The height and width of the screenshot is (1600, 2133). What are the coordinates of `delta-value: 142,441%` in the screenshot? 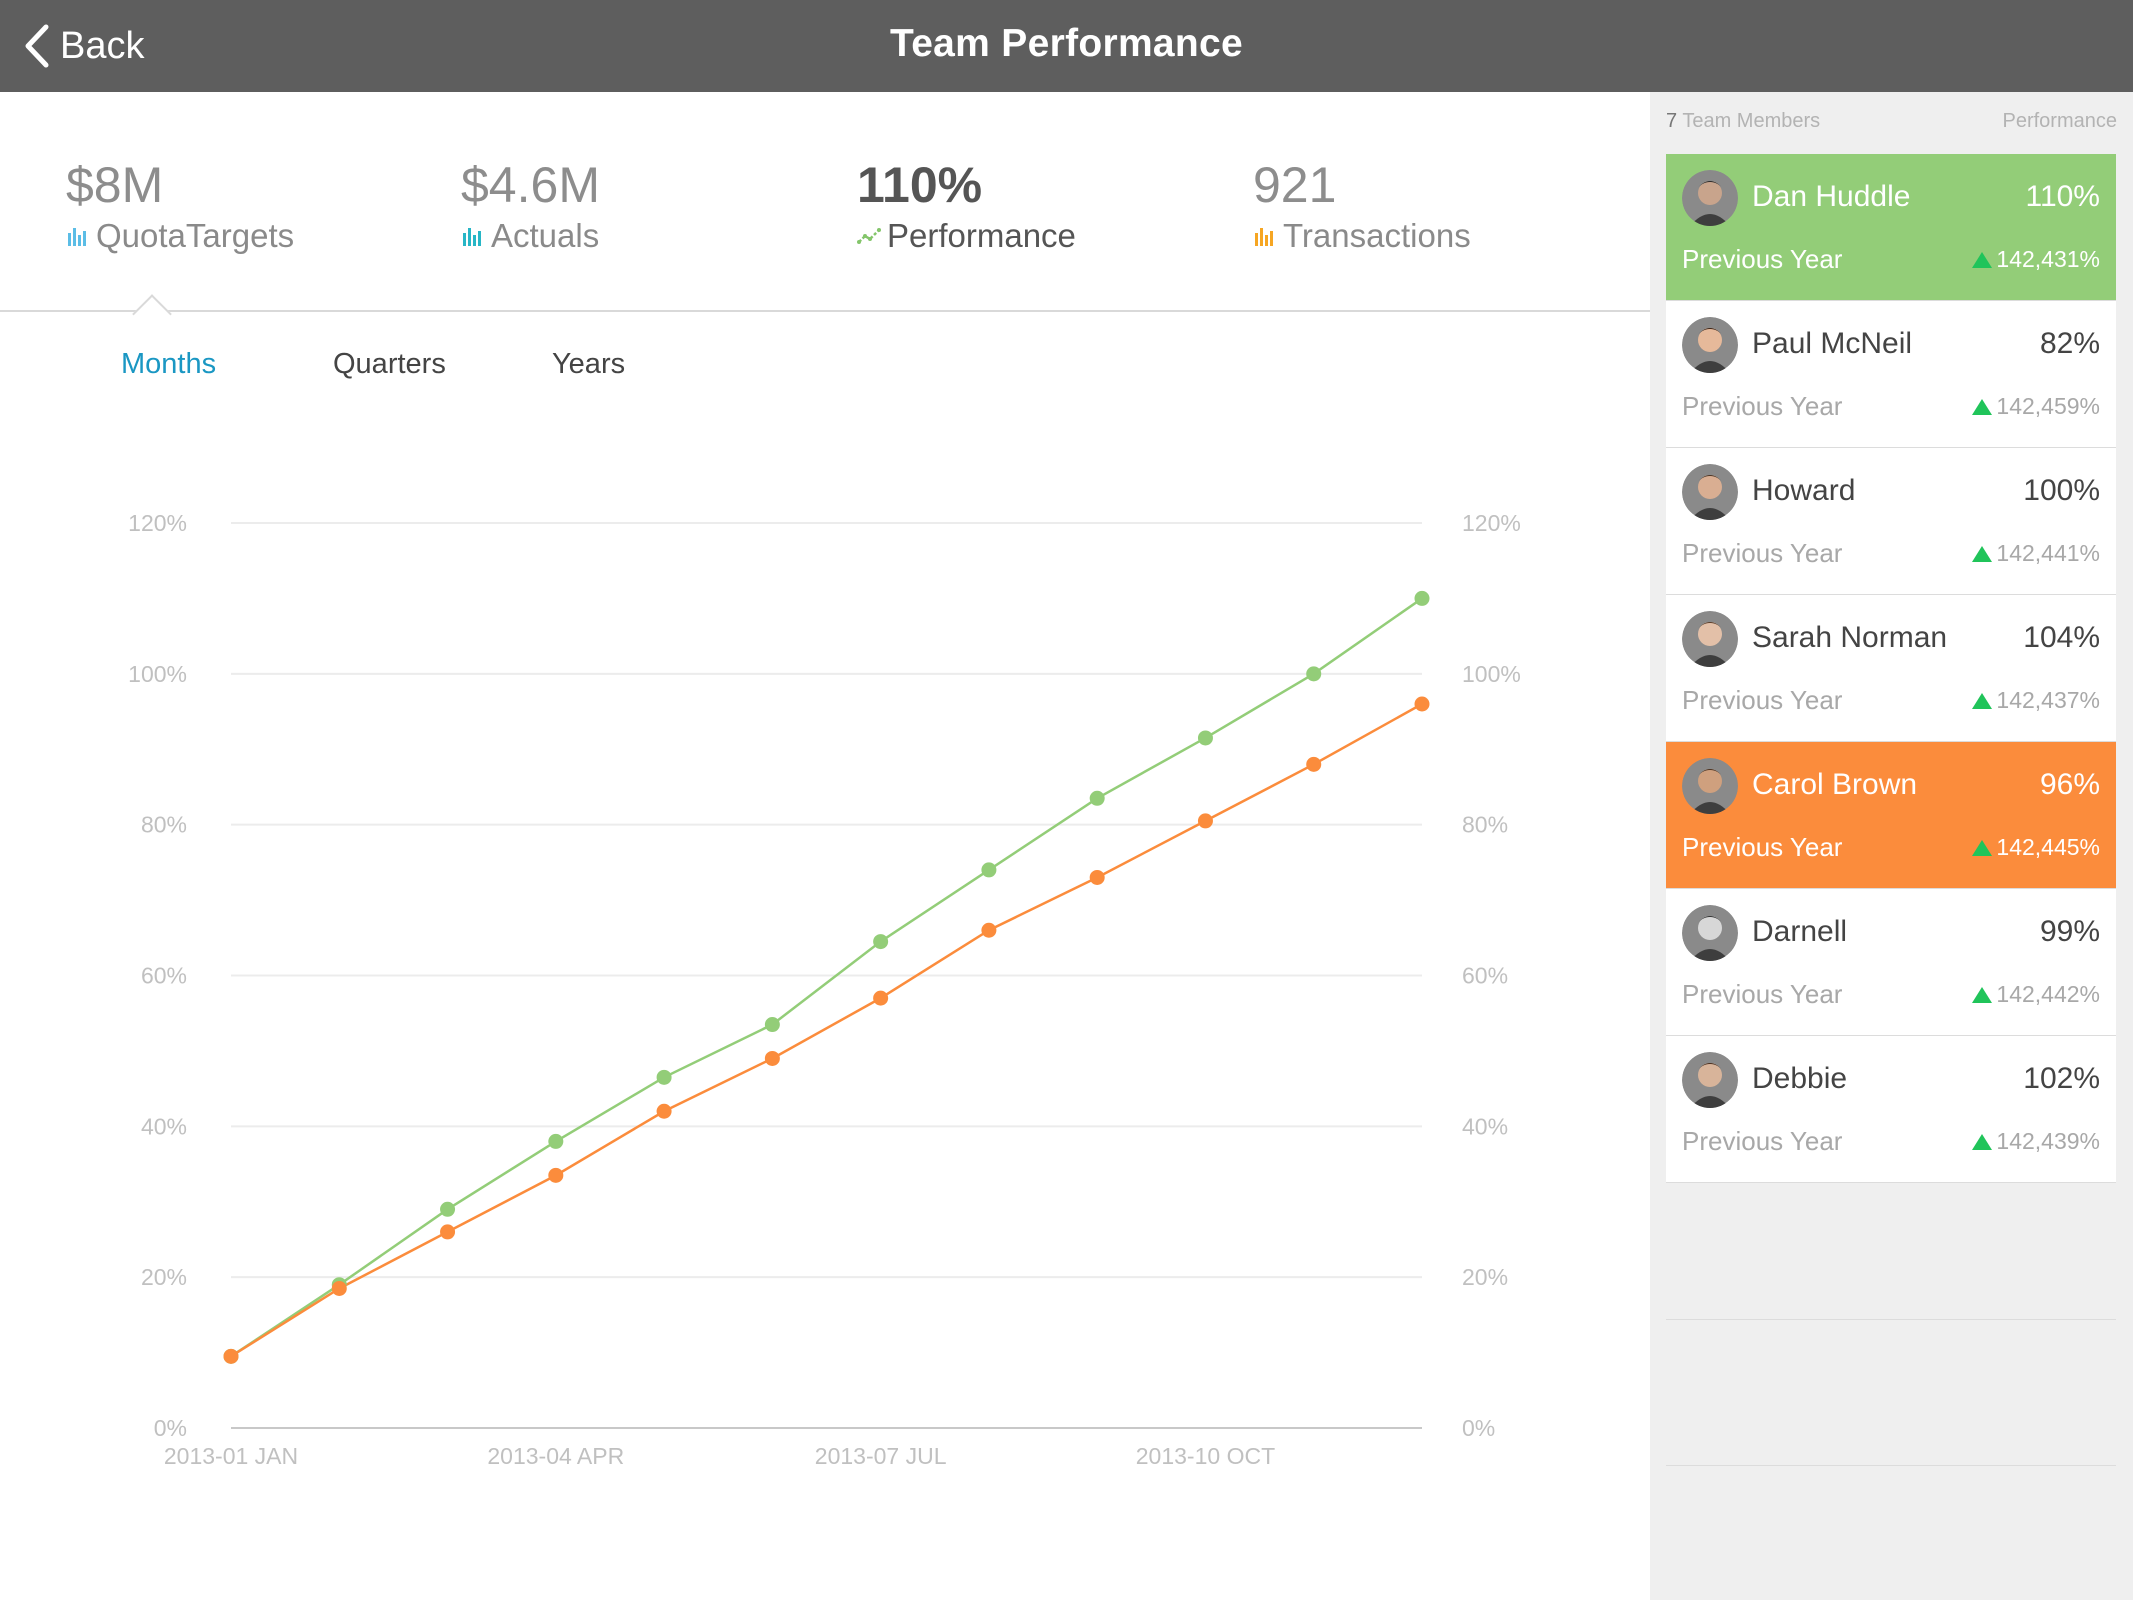 It's located at (2048, 553).